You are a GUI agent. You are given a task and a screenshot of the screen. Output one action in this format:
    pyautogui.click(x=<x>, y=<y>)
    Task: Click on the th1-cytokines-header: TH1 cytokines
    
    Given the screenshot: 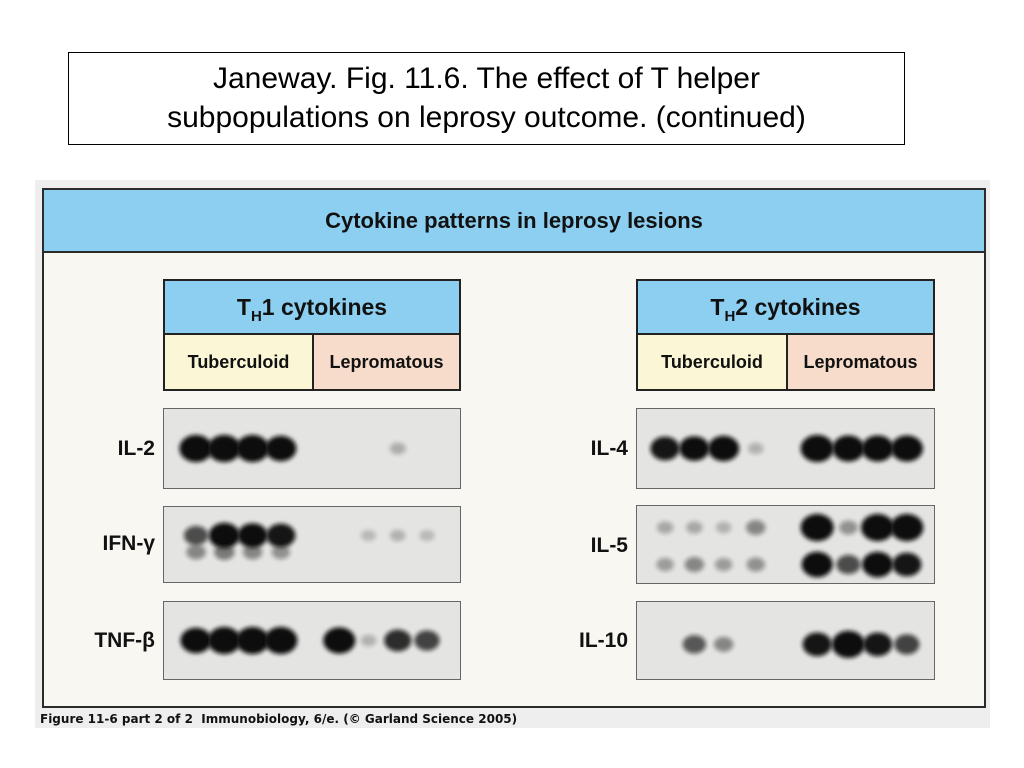 What is the action you would take?
    pyautogui.click(x=312, y=307)
    